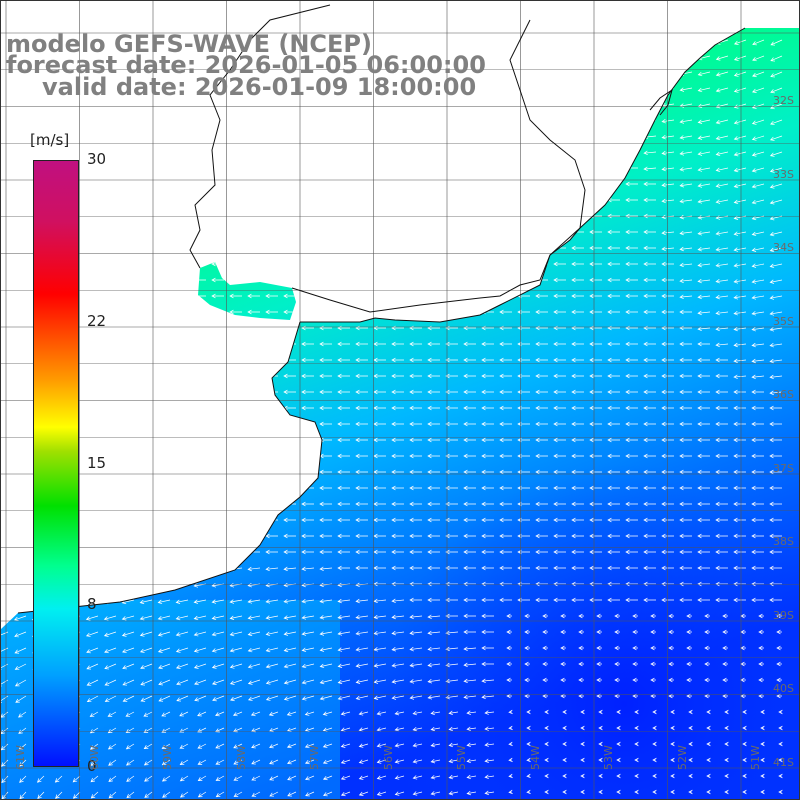 The image size is (800, 800). Describe the element at coordinates (783, 247) in the screenshot. I see `latitude-label: 34S` at that location.